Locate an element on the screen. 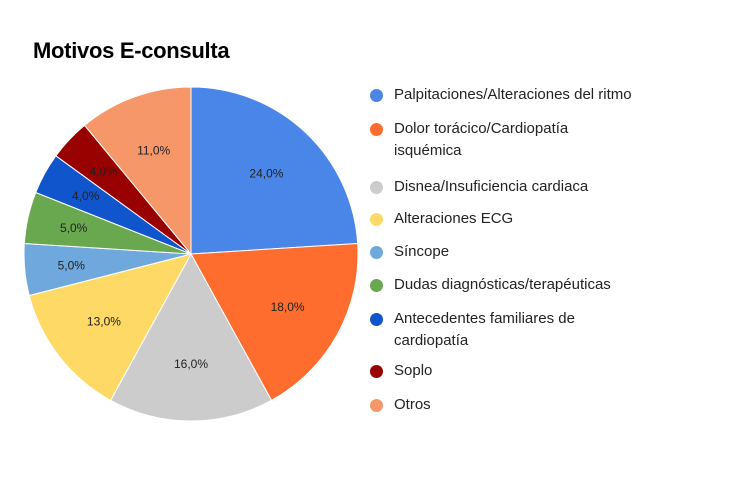 The width and height of the screenshot is (750, 500). legend-label: Disnea/Insuficiencia cardiaca is located at coordinates (491, 186).